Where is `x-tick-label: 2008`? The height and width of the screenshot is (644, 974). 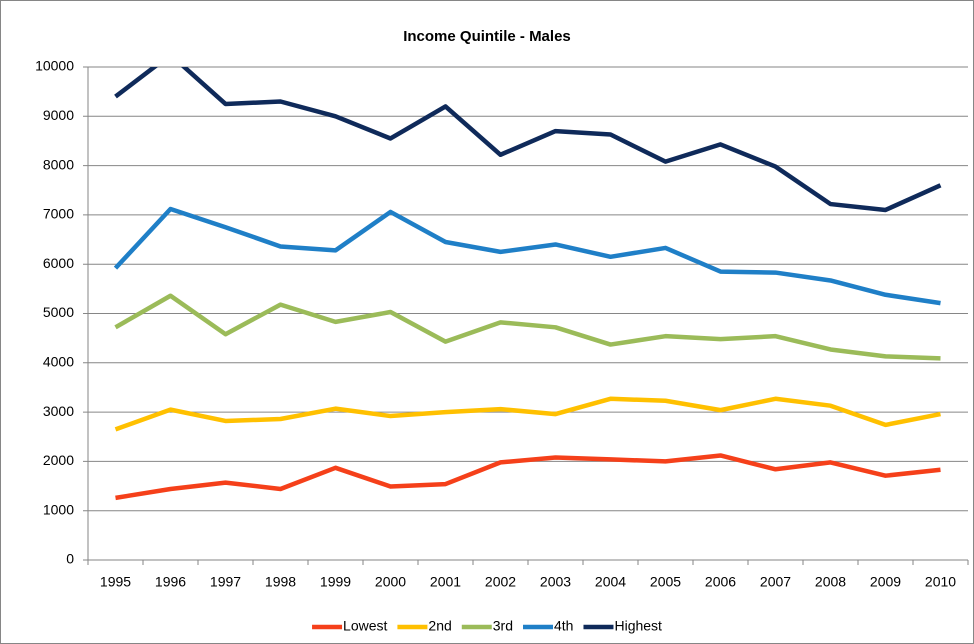
x-tick-label: 2008 is located at coordinates (830, 582).